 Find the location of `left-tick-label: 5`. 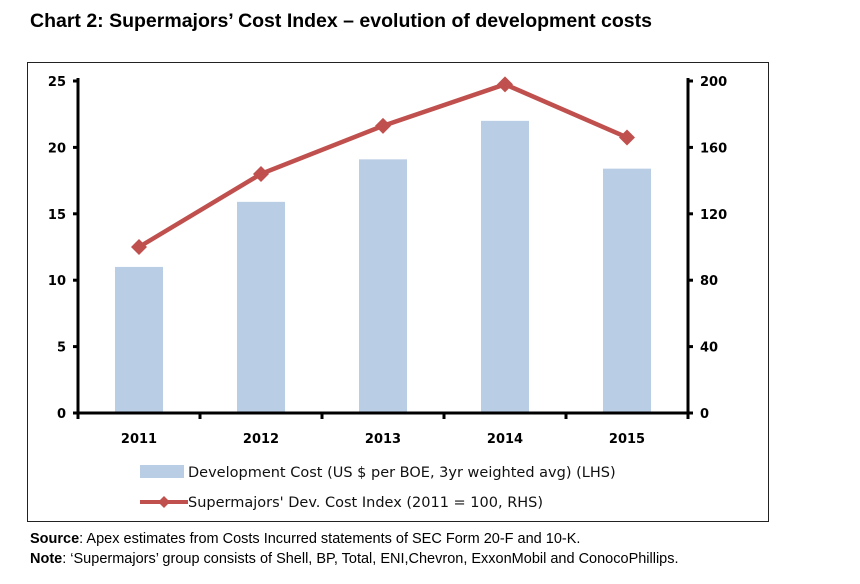

left-tick-label: 5 is located at coordinates (61, 348).